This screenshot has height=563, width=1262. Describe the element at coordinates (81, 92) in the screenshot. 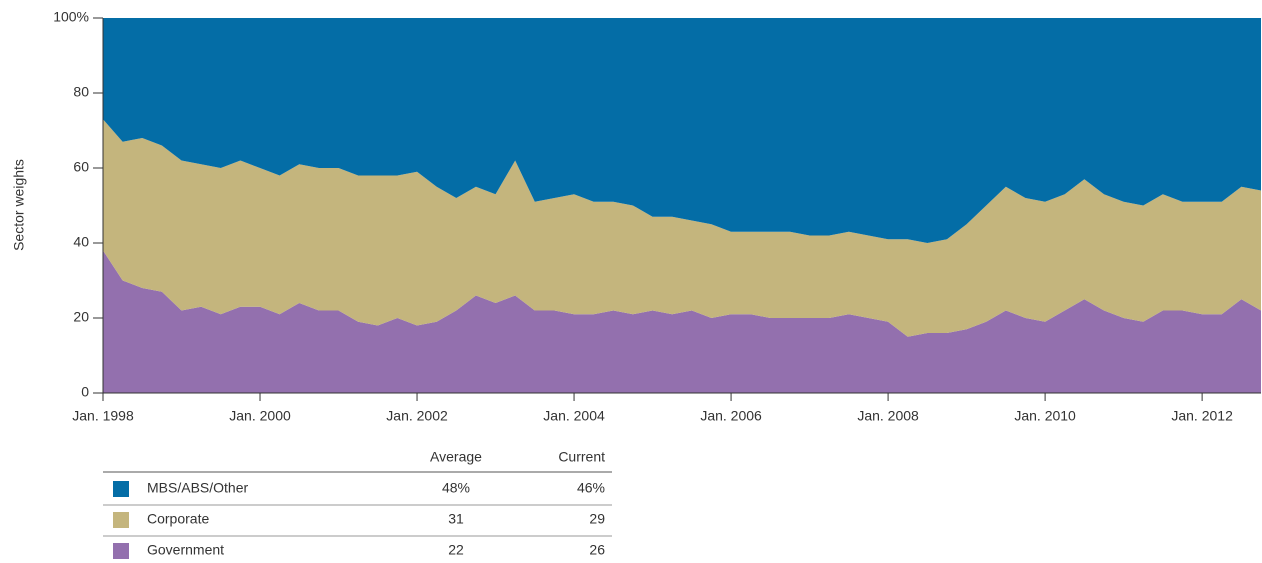

I see `y-tick-label: 80` at that location.